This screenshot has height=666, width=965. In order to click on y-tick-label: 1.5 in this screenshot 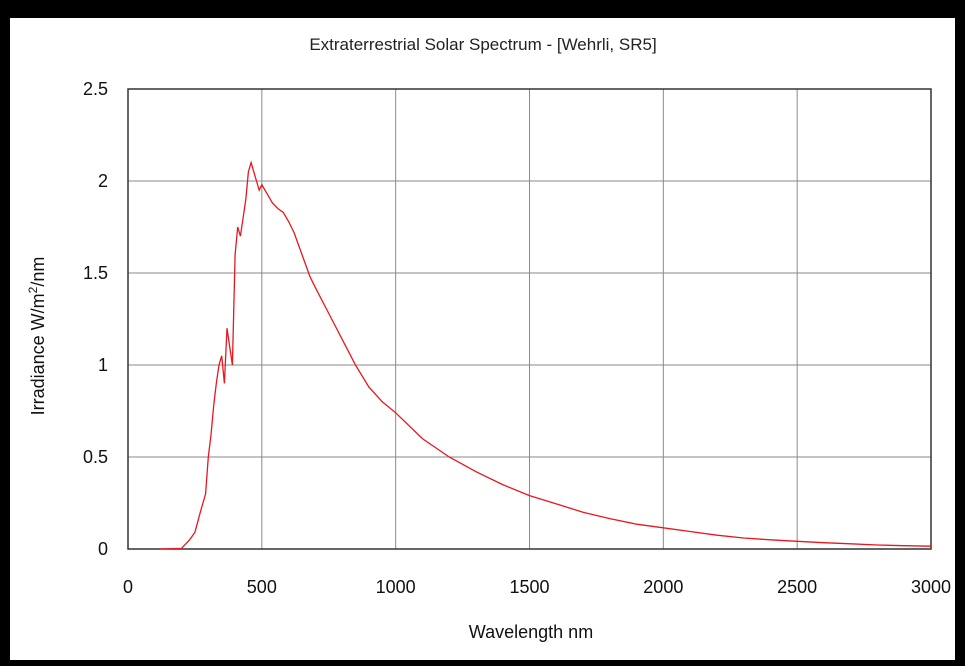, I will do `click(95, 273)`.